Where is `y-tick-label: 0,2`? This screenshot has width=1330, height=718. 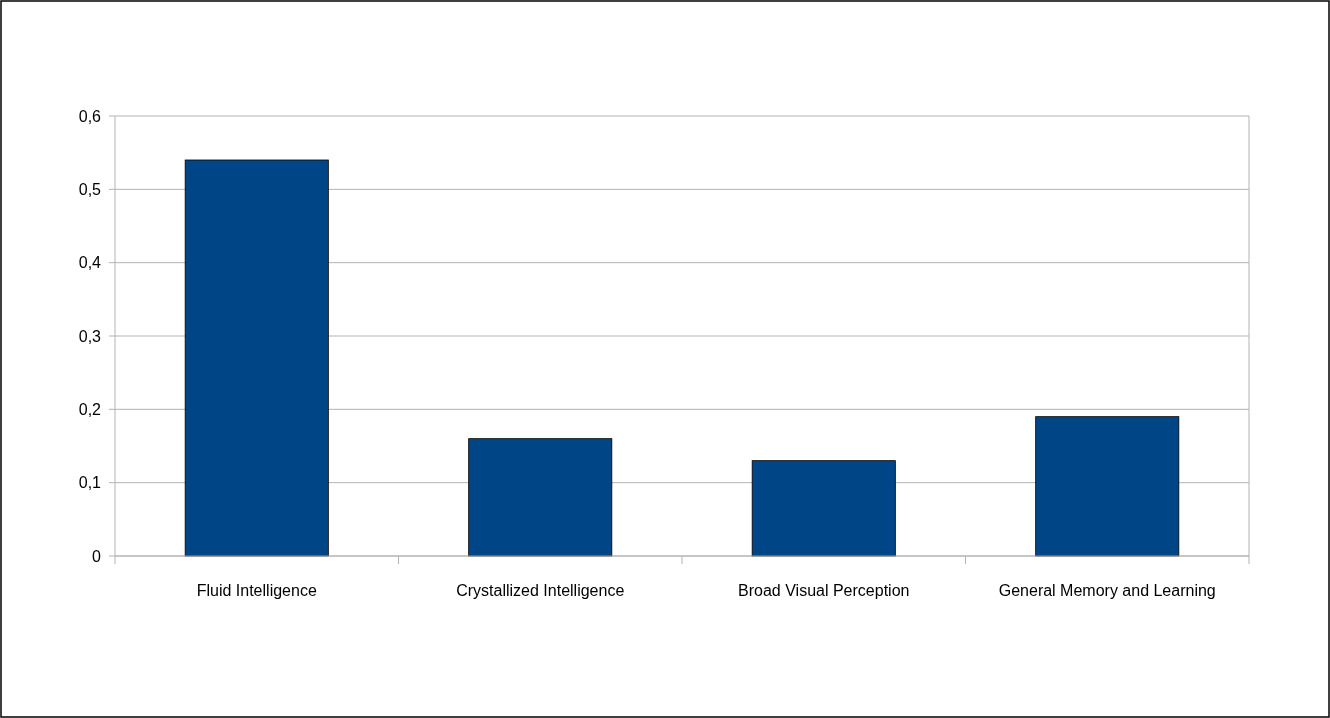 y-tick-label: 0,2 is located at coordinates (90, 409).